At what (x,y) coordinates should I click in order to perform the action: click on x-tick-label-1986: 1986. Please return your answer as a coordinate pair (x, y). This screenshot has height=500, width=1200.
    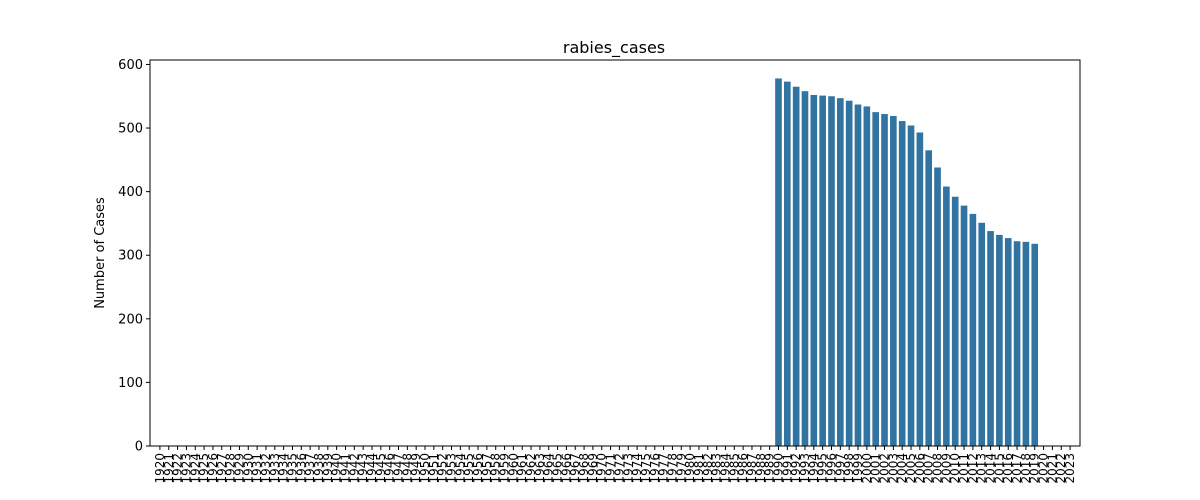
    Looking at the image, I should click on (743, 468).